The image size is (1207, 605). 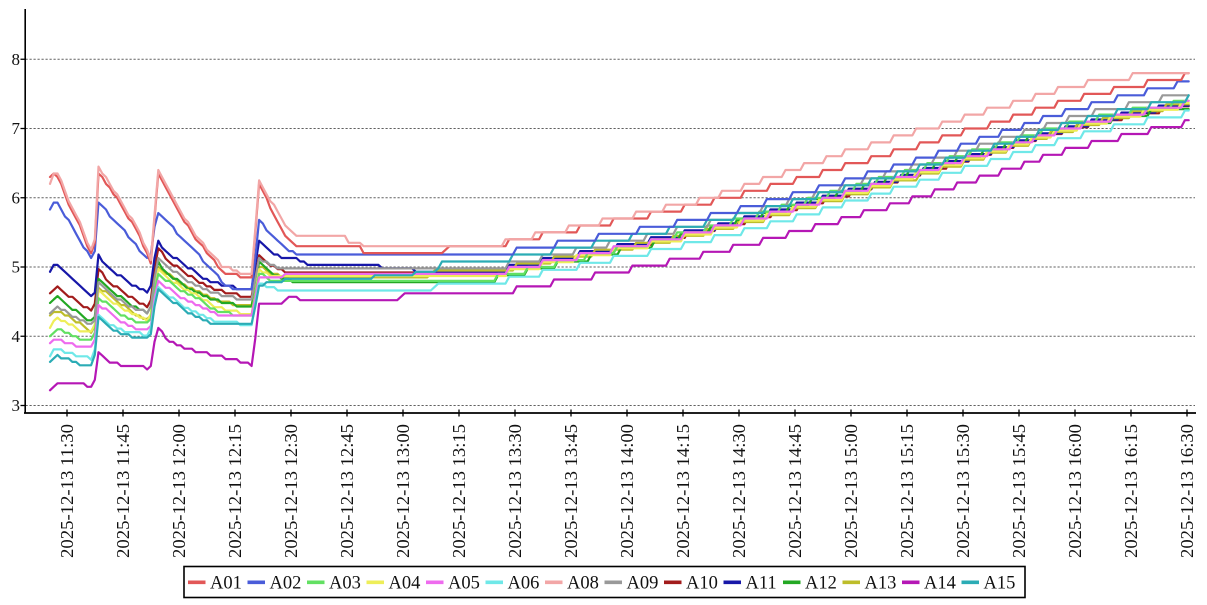 What do you see at coordinates (1075, 491) in the screenshot?
I see `svg-text: 2025-12-13 16:00` at bounding box center [1075, 491].